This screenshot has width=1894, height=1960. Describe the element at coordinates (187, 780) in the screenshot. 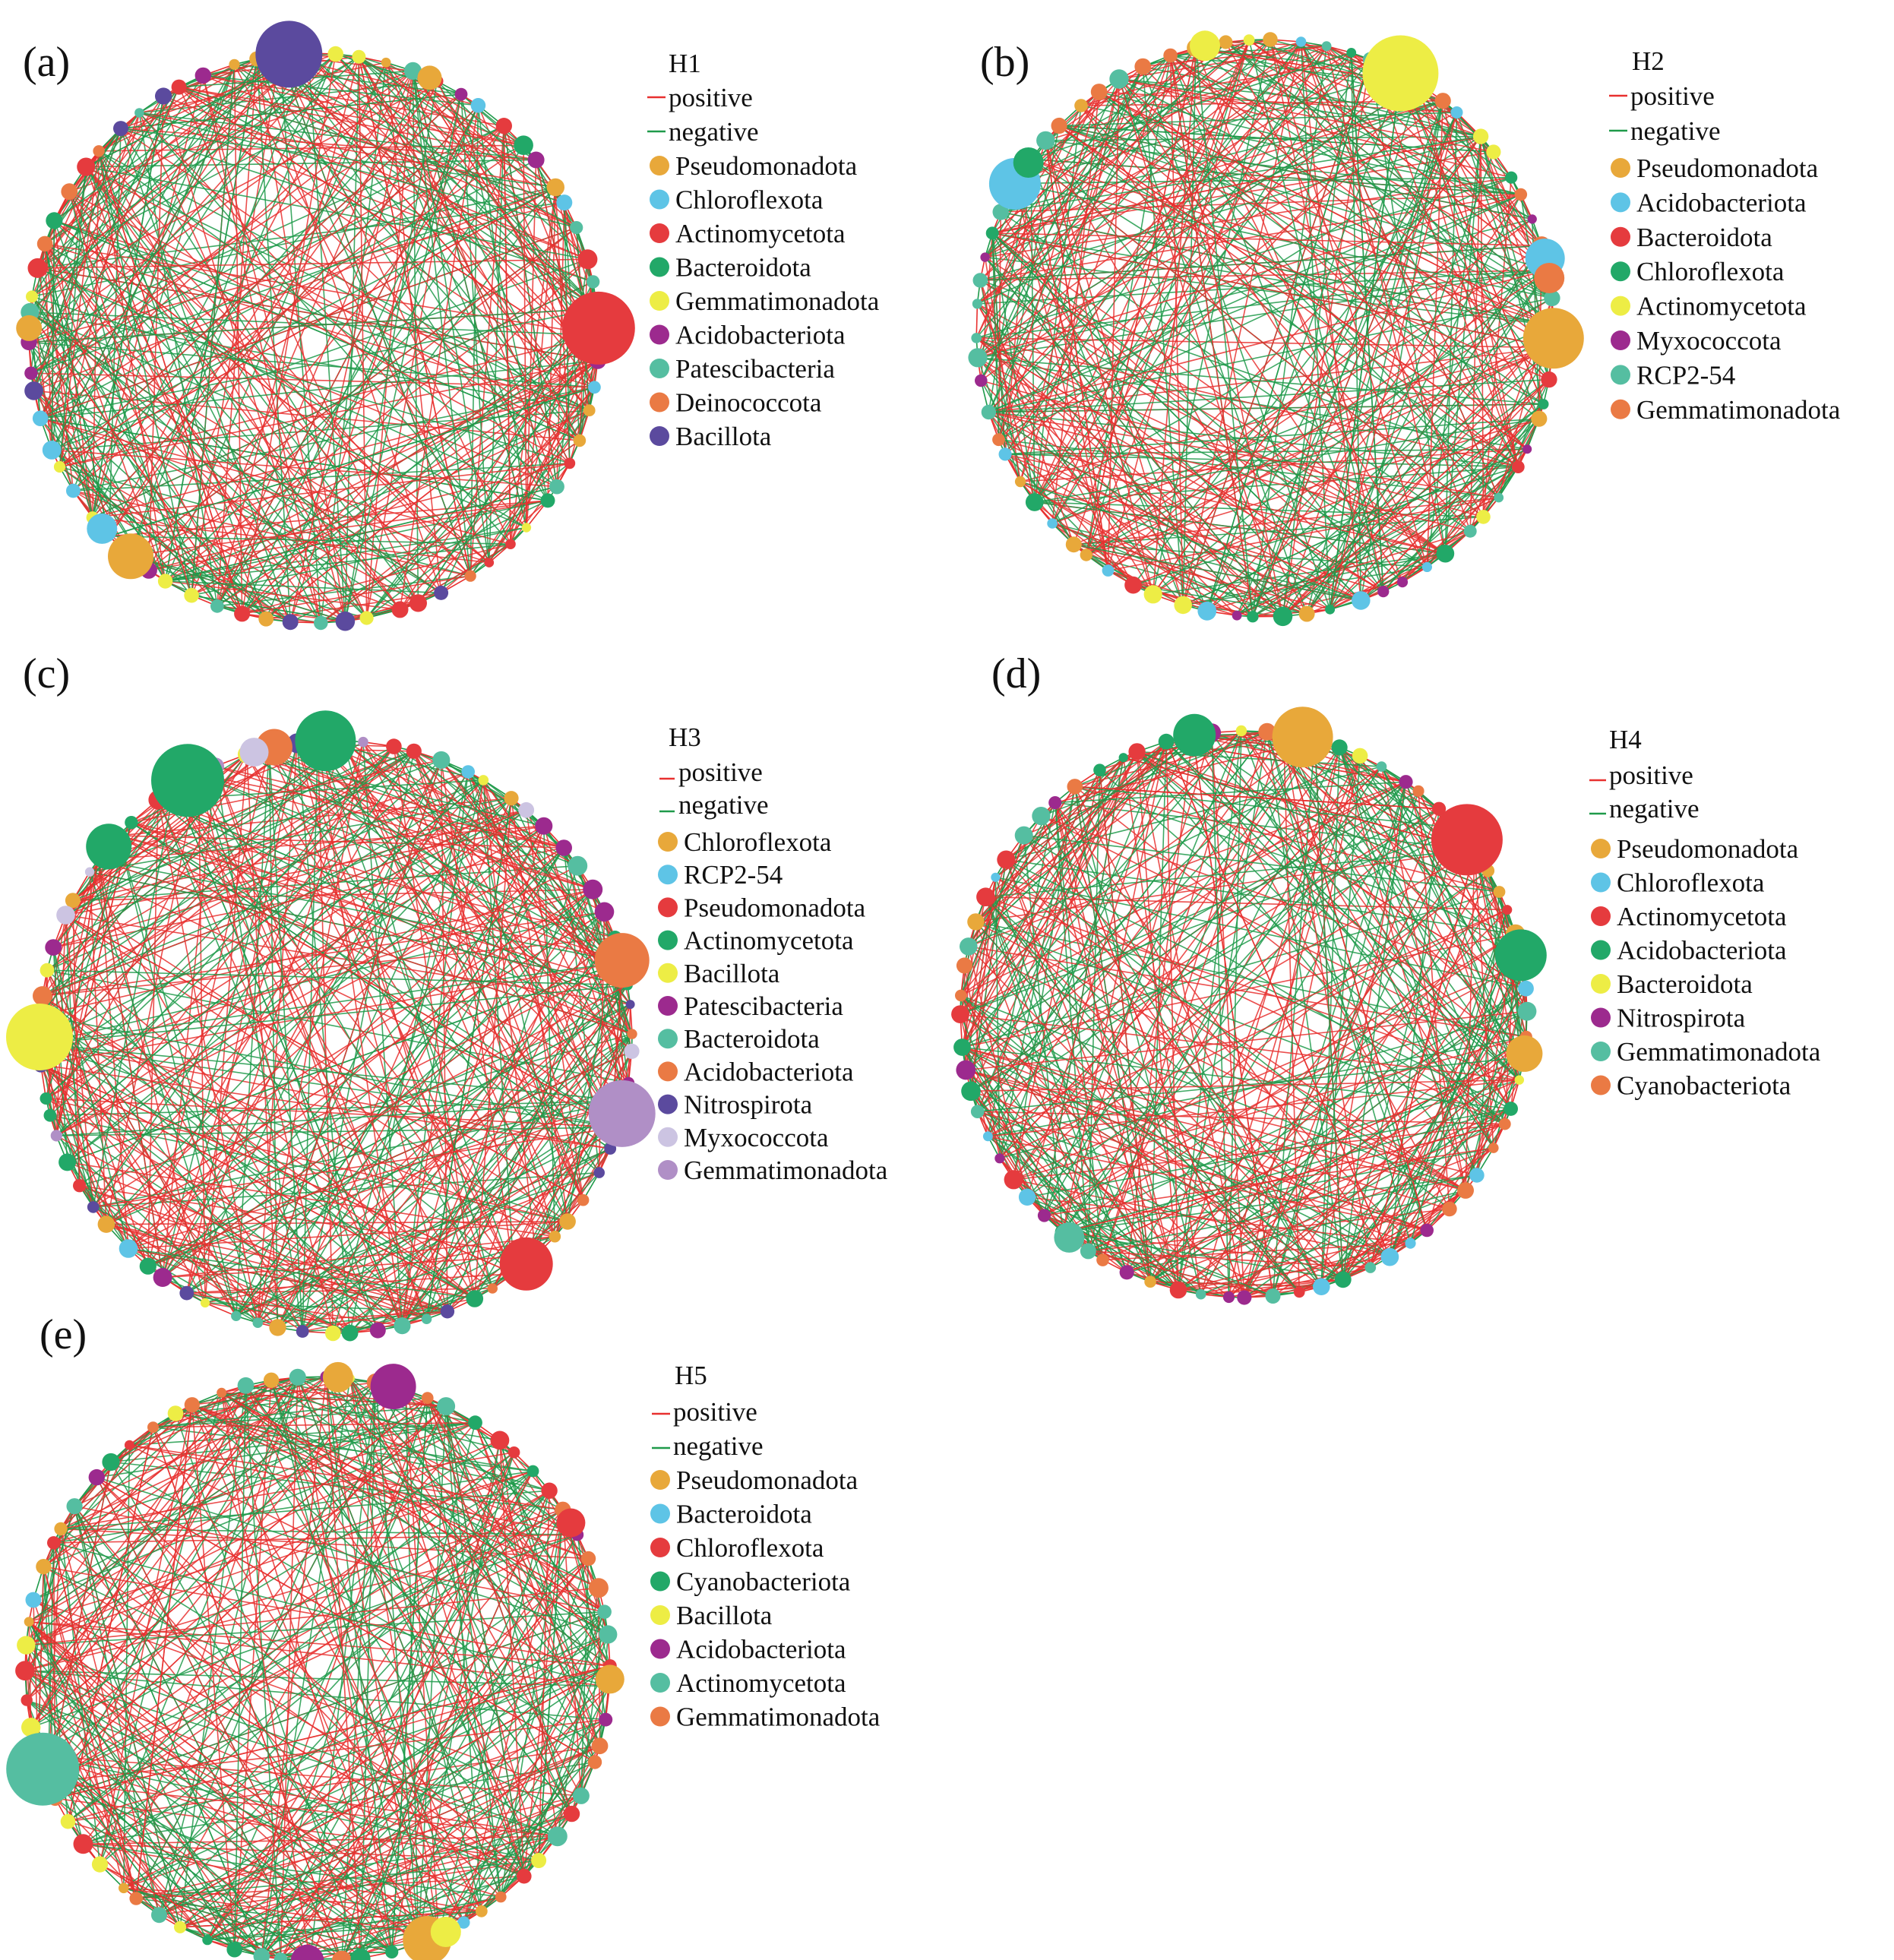

I see `network-hub-node` at that location.